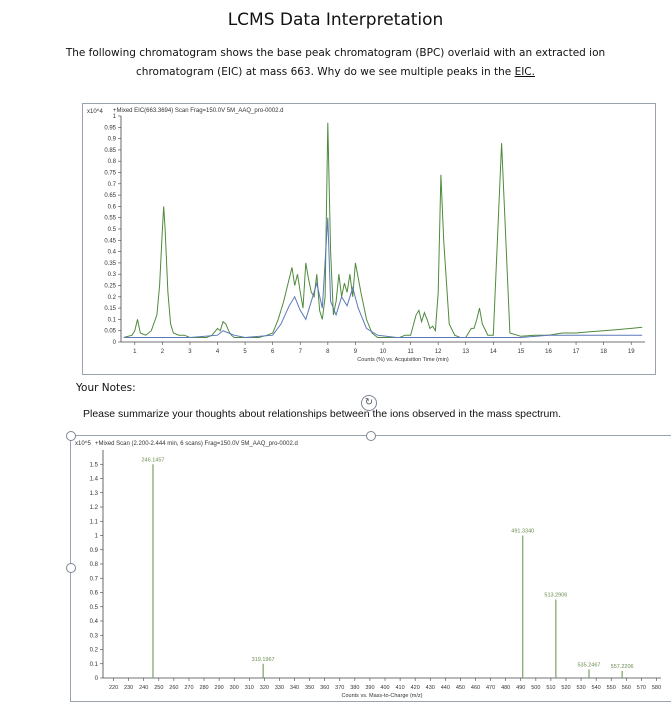 Image resolution: width=671 pixels, height=706 pixels. What do you see at coordinates (110, 287) in the screenshot?
I see `chart1-y-tick-label: 0.25` at bounding box center [110, 287].